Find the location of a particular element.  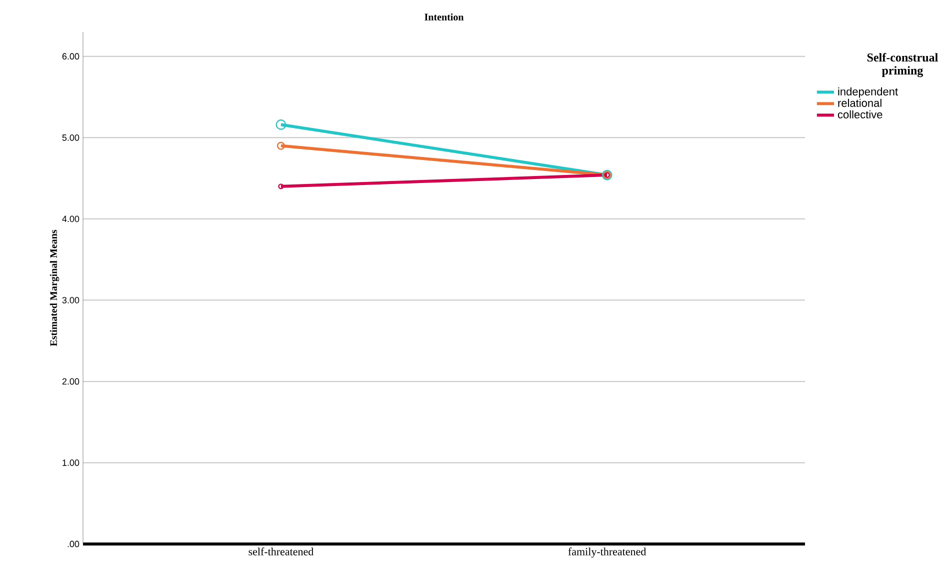

y-tick-label: 1.00 is located at coordinates (71, 463).